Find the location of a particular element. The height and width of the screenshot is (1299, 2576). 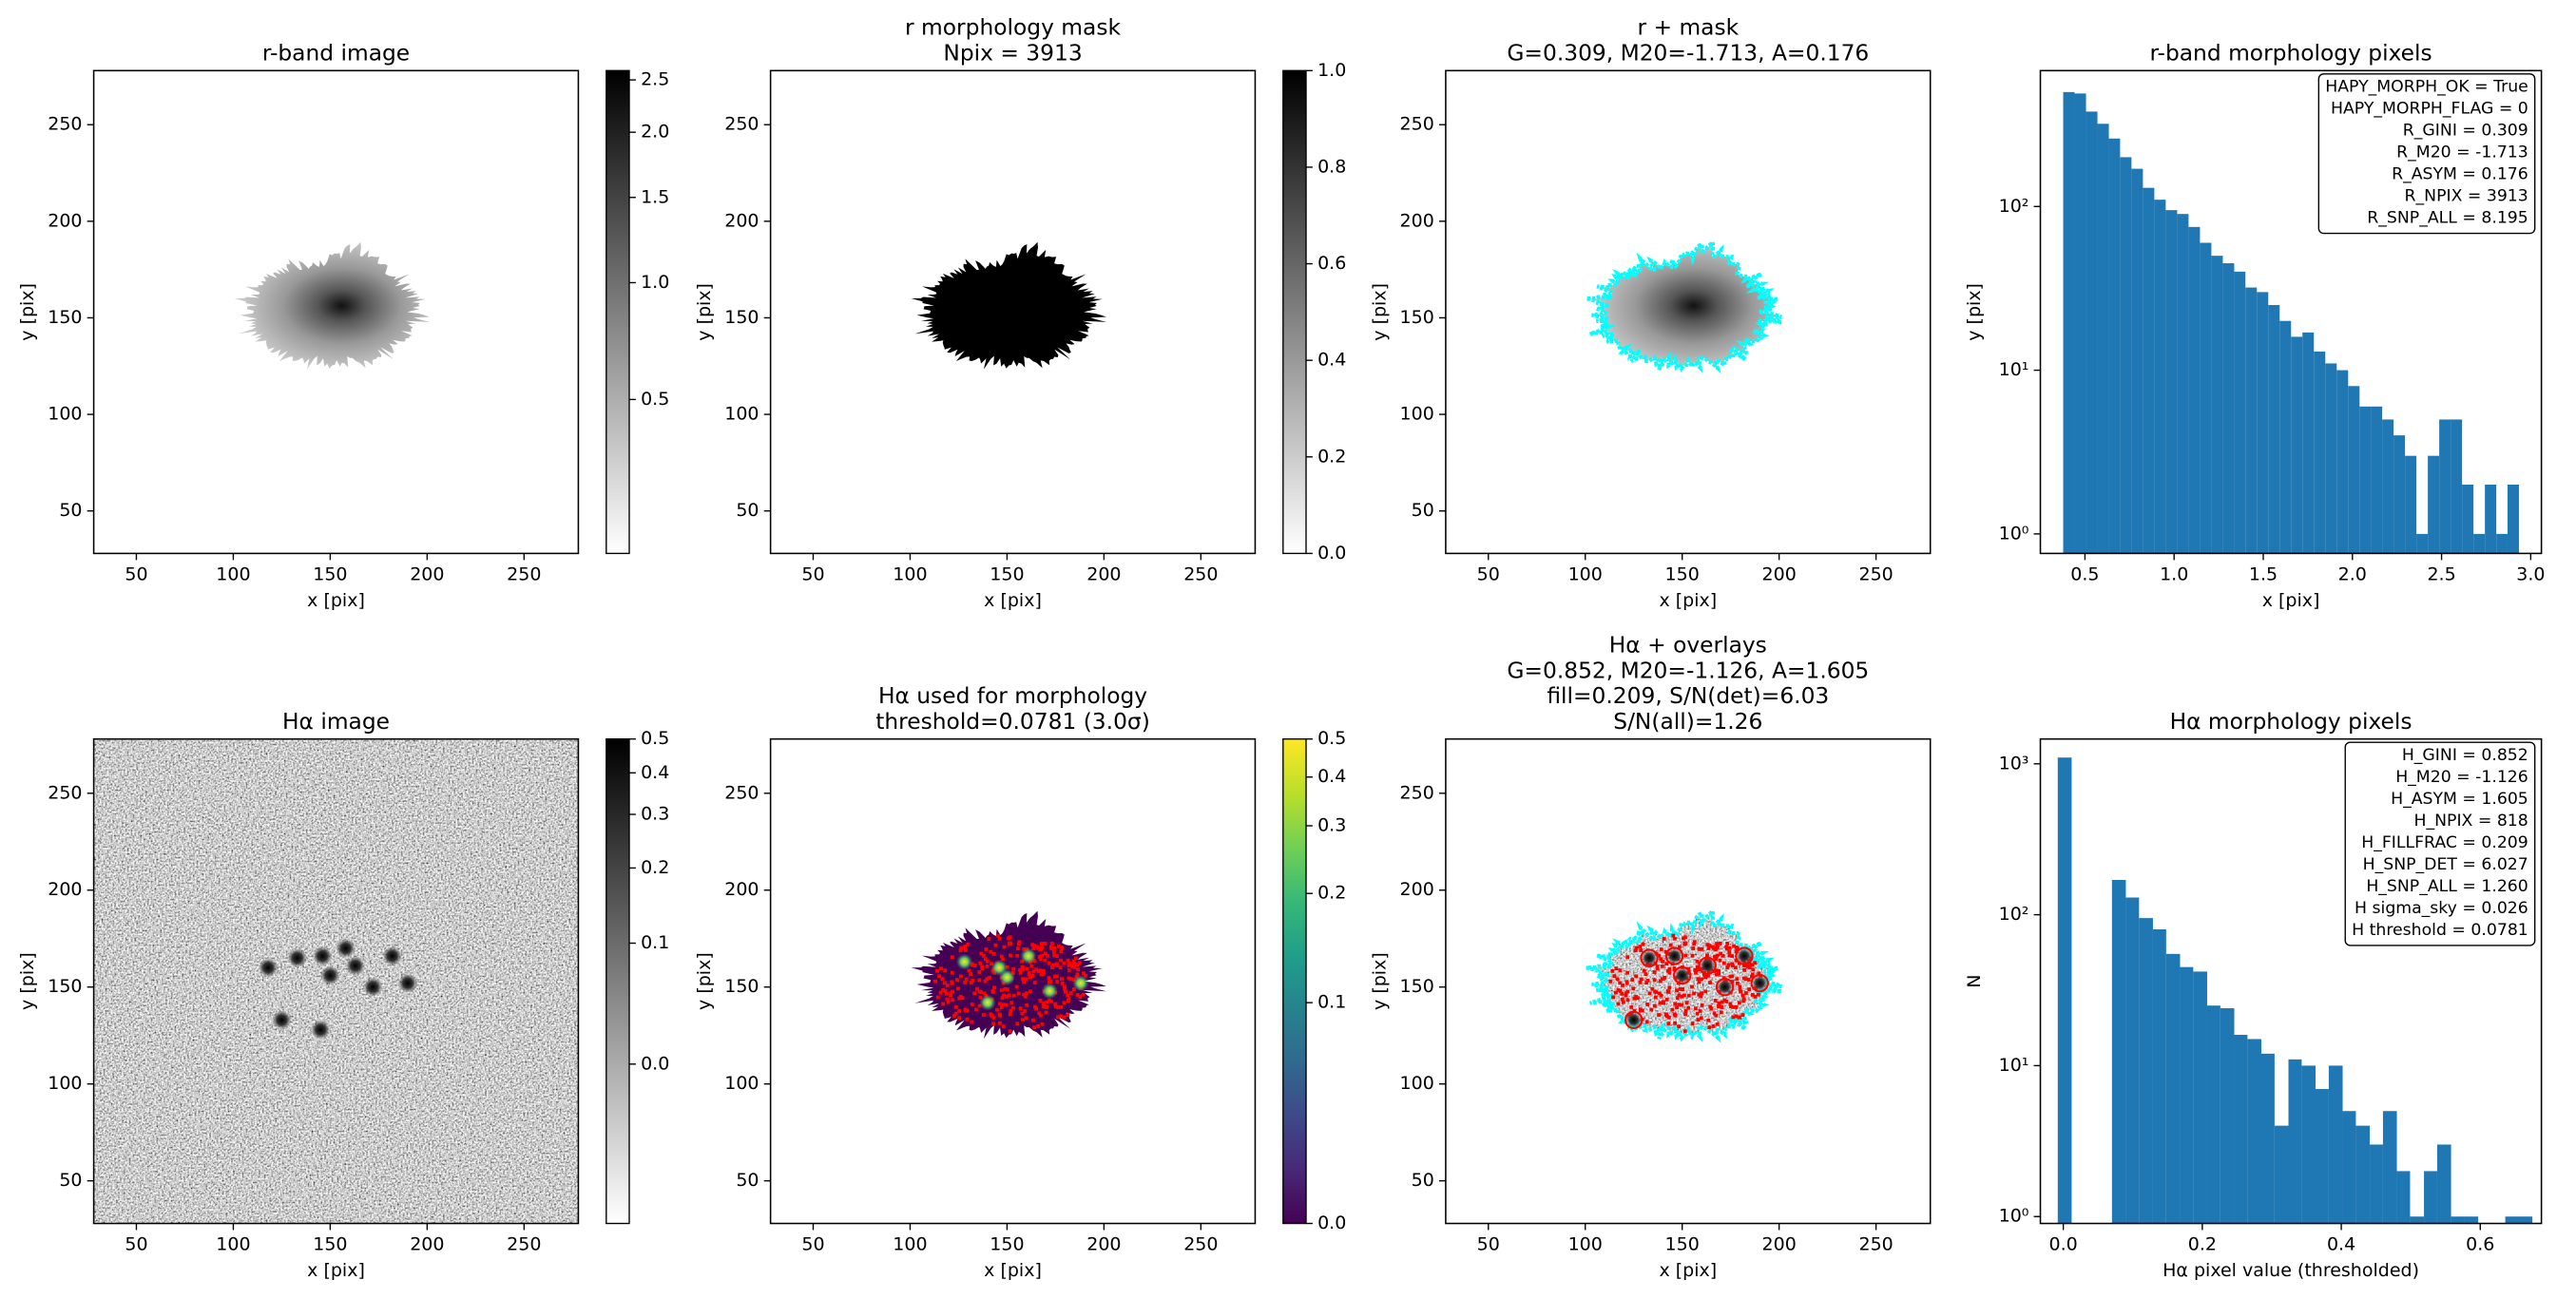

colorbar-tick-label: 0.4 is located at coordinates (1331, 360).